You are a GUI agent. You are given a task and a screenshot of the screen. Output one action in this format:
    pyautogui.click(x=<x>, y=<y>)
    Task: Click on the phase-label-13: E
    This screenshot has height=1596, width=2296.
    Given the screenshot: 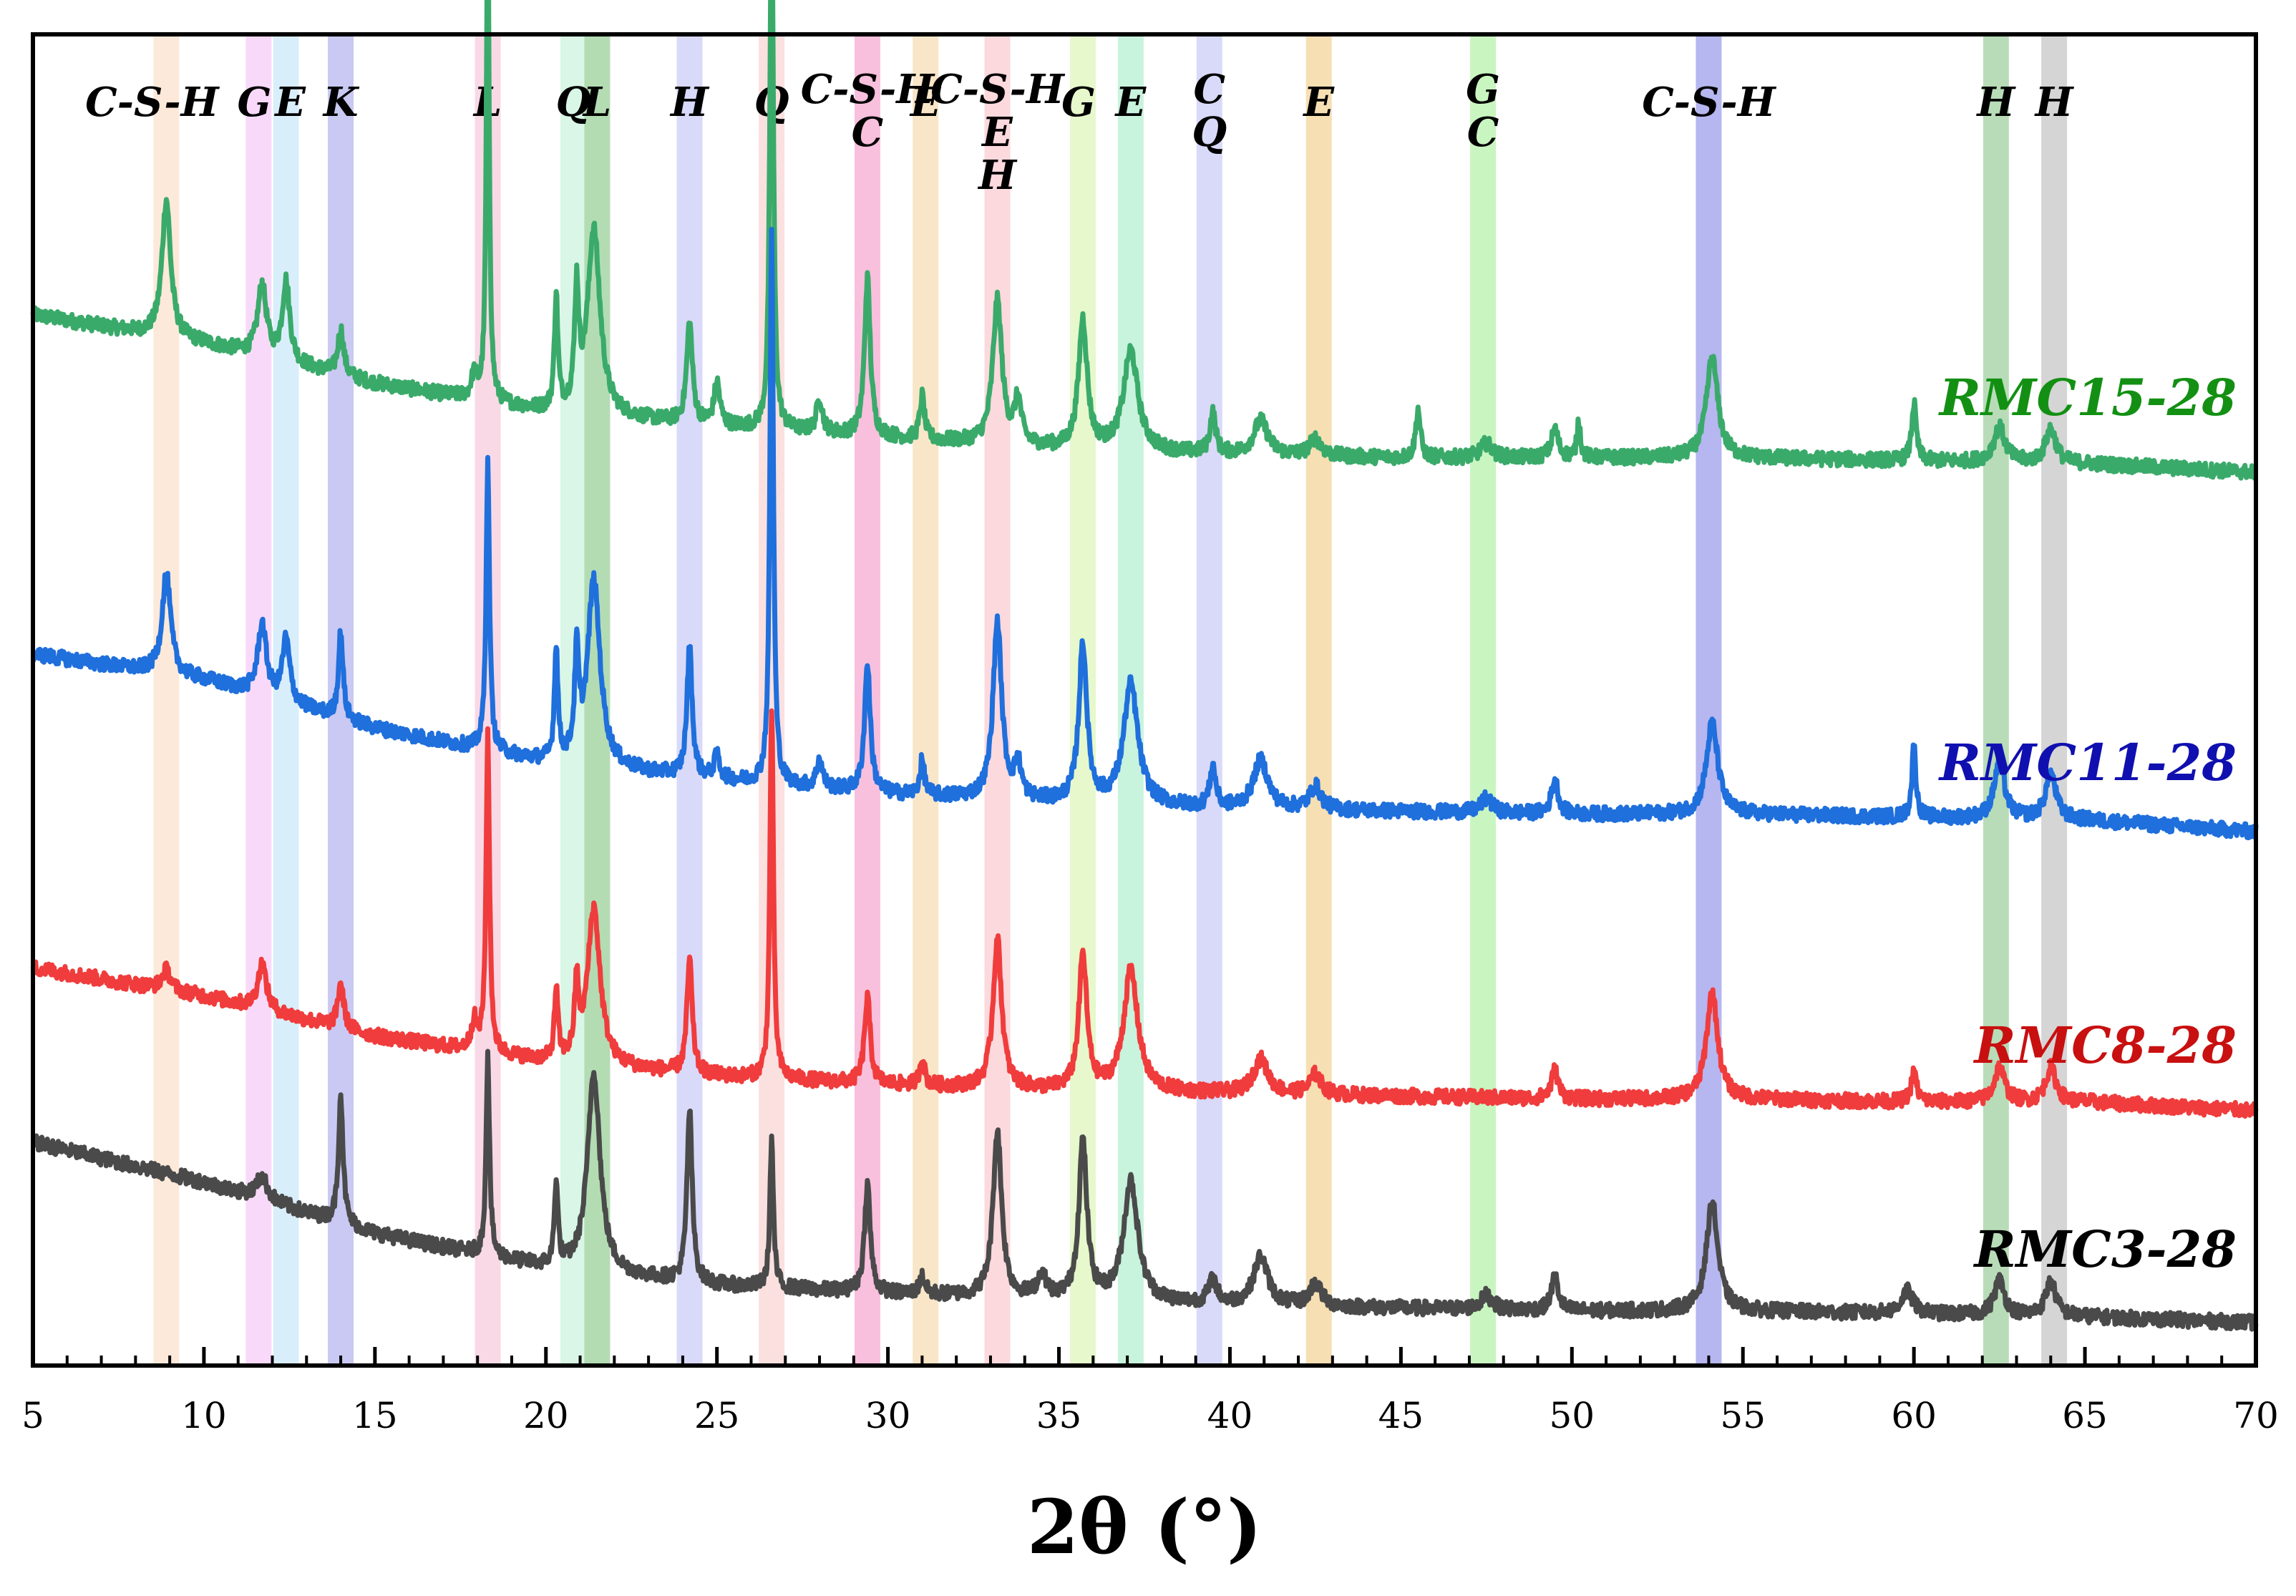 What is the action you would take?
    pyautogui.click(x=1131, y=103)
    